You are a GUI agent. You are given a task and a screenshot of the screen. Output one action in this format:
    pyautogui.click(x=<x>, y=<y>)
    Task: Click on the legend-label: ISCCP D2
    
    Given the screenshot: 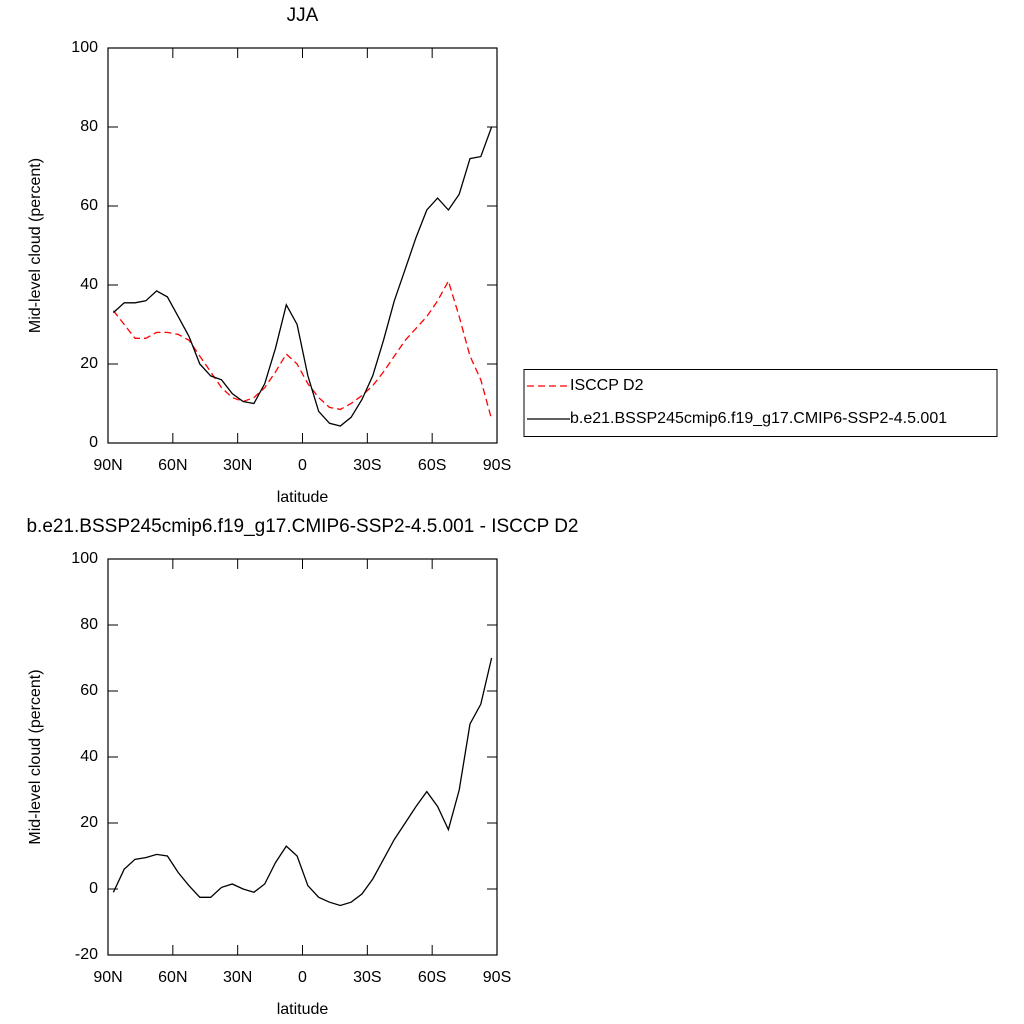 What is the action you would take?
    pyautogui.click(x=607, y=385)
    